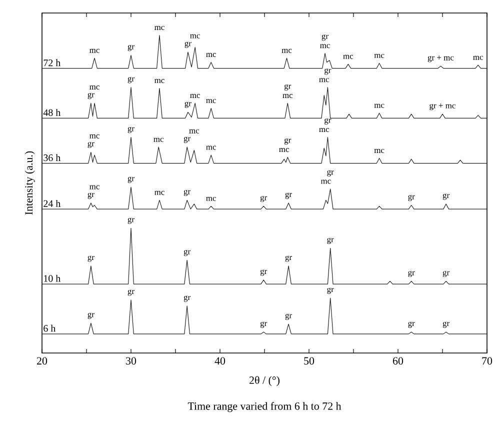 This screenshot has width=497, height=427. What do you see at coordinates (52, 203) in the screenshot?
I see `series-label: 24 h` at bounding box center [52, 203].